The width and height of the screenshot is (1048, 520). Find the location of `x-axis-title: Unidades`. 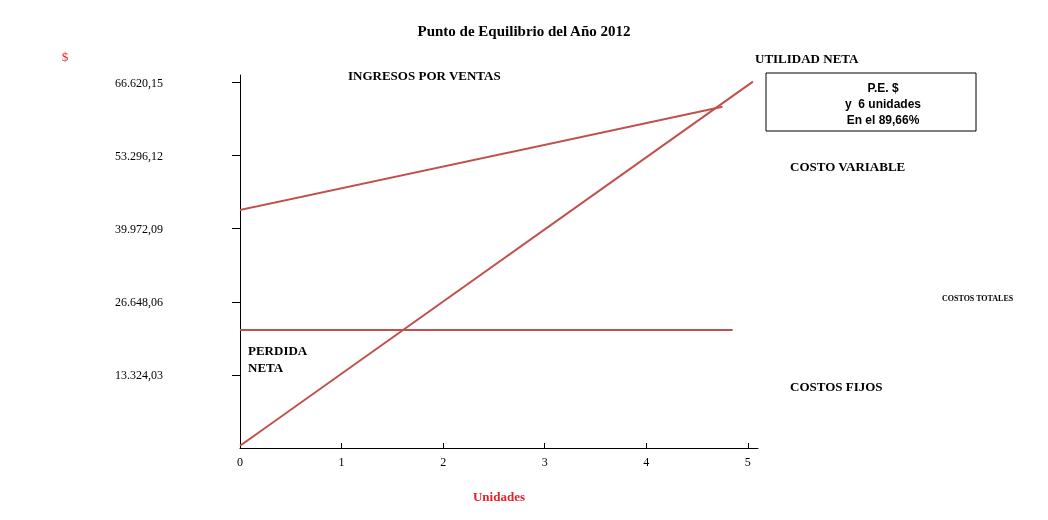

x-axis-title: Unidades is located at coordinates (499, 496).